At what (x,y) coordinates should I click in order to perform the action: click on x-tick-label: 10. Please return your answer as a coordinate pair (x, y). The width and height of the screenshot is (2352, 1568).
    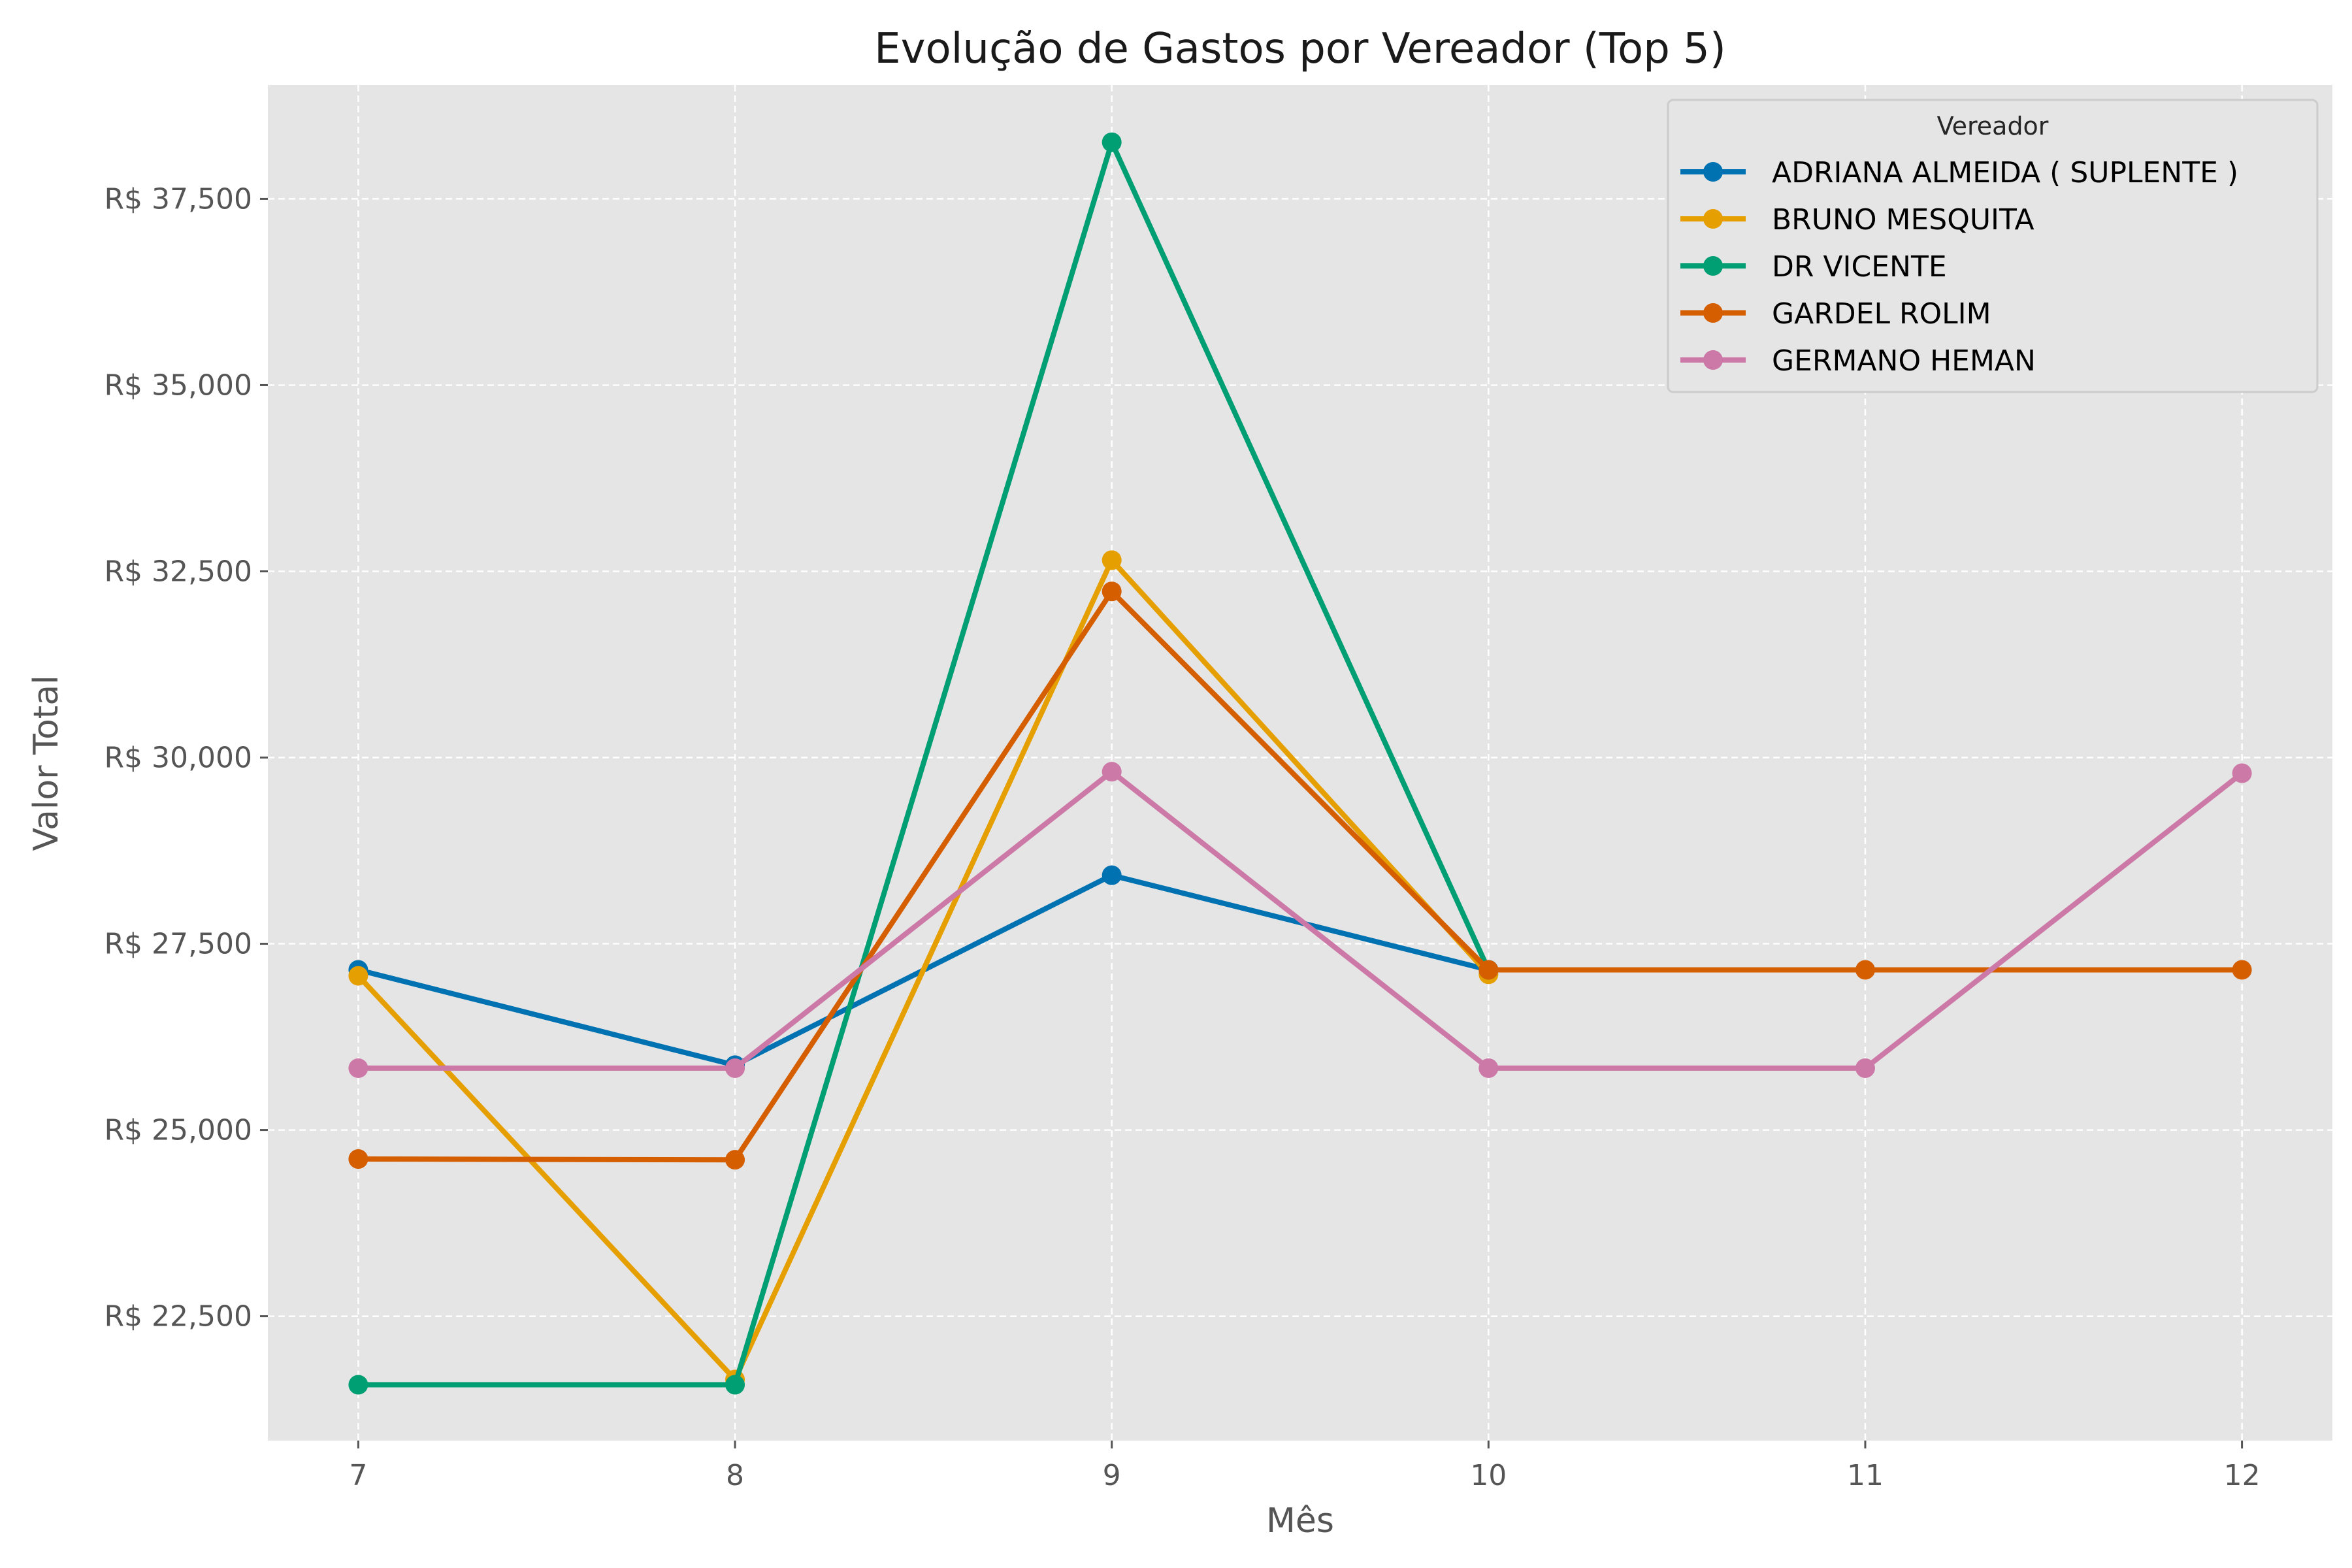
    Looking at the image, I should click on (1488, 1475).